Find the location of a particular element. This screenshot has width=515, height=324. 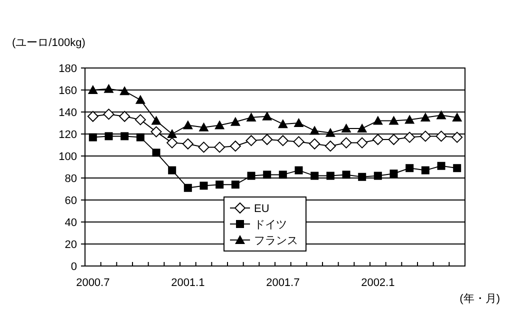

y-tick-label: 160 is located at coordinates (67, 91).